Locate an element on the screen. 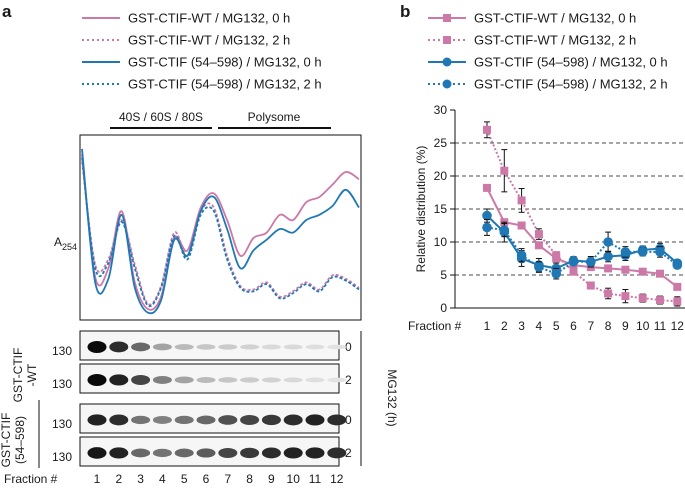 Image resolution: width=685 pixels, height=488 pixels. x-tick-label-9: 9 is located at coordinates (625, 326).